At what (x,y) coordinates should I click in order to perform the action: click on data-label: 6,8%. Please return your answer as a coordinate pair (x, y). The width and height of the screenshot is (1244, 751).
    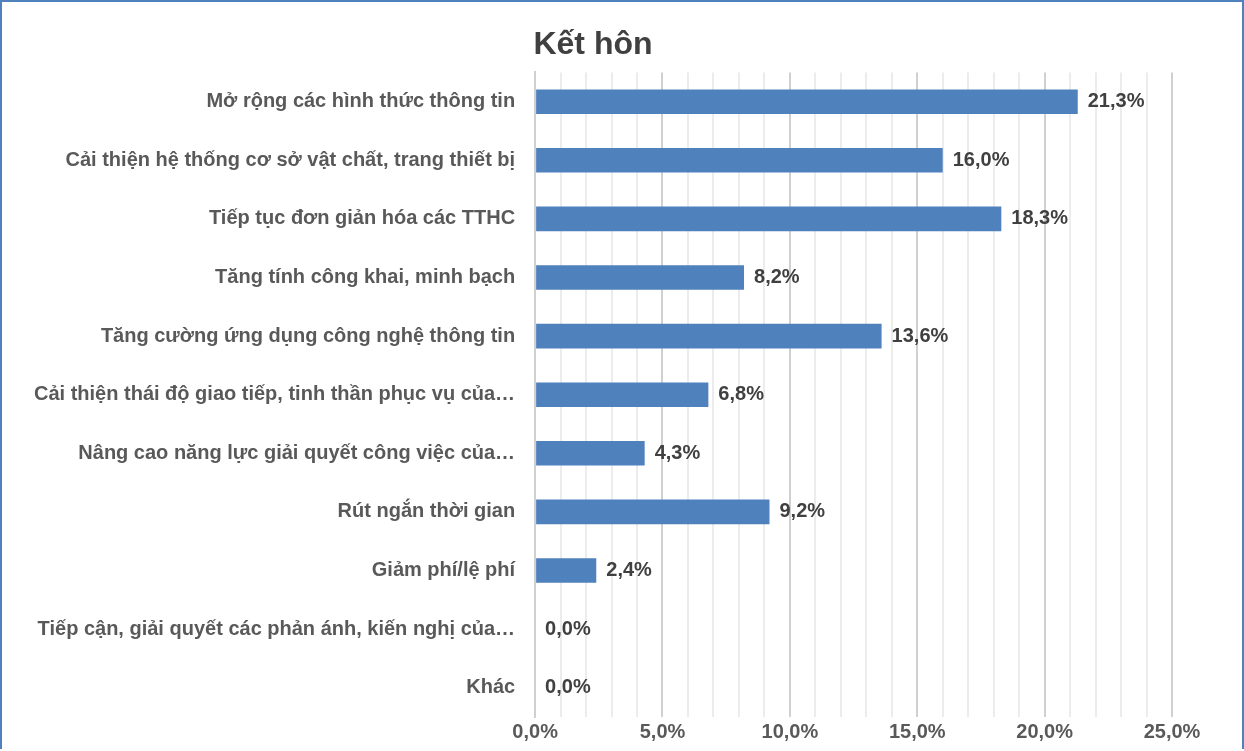
    Looking at the image, I should click on (741, 393).